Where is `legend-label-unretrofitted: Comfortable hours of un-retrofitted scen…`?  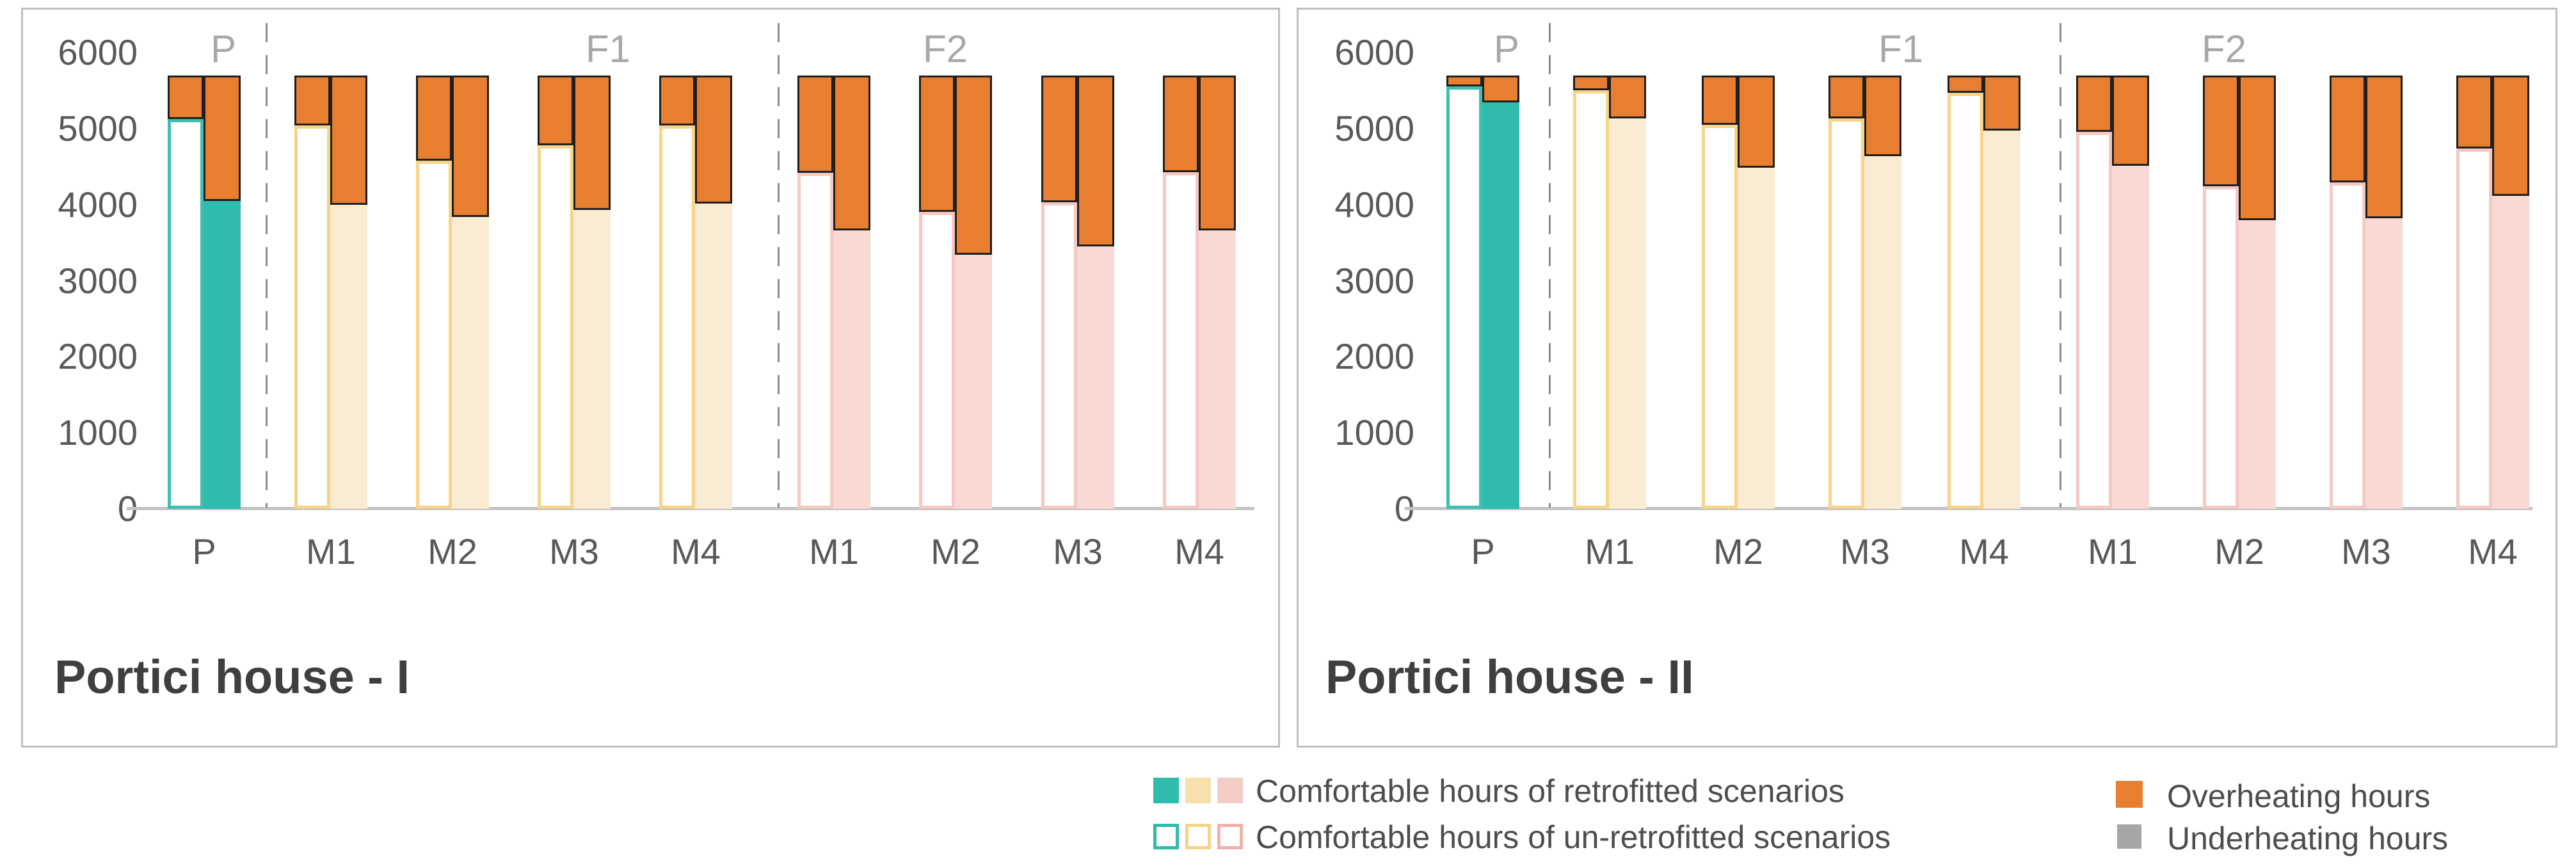 legend-label-unretrofitted: Comfortable hours of un-retrofitted scen… is located at coordinates (1573, 837).